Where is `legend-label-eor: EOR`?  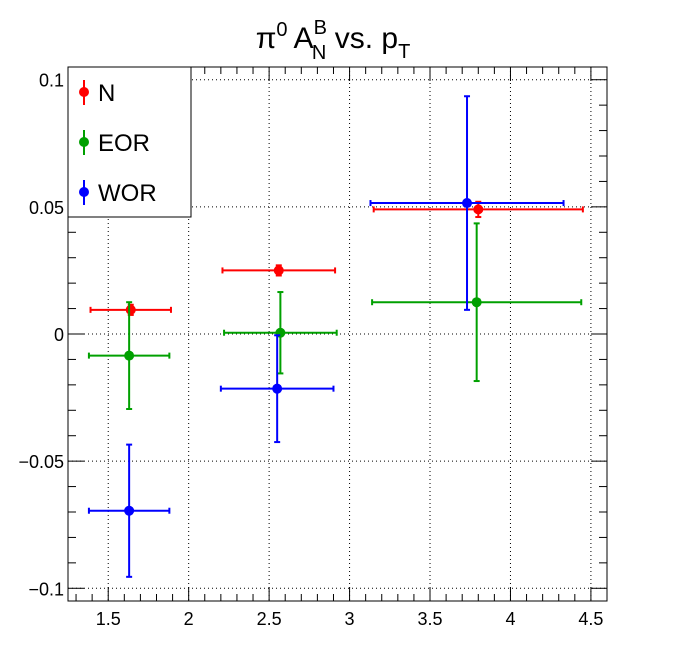 legend-label-eor: EOR is located at coordinates (124, 143).